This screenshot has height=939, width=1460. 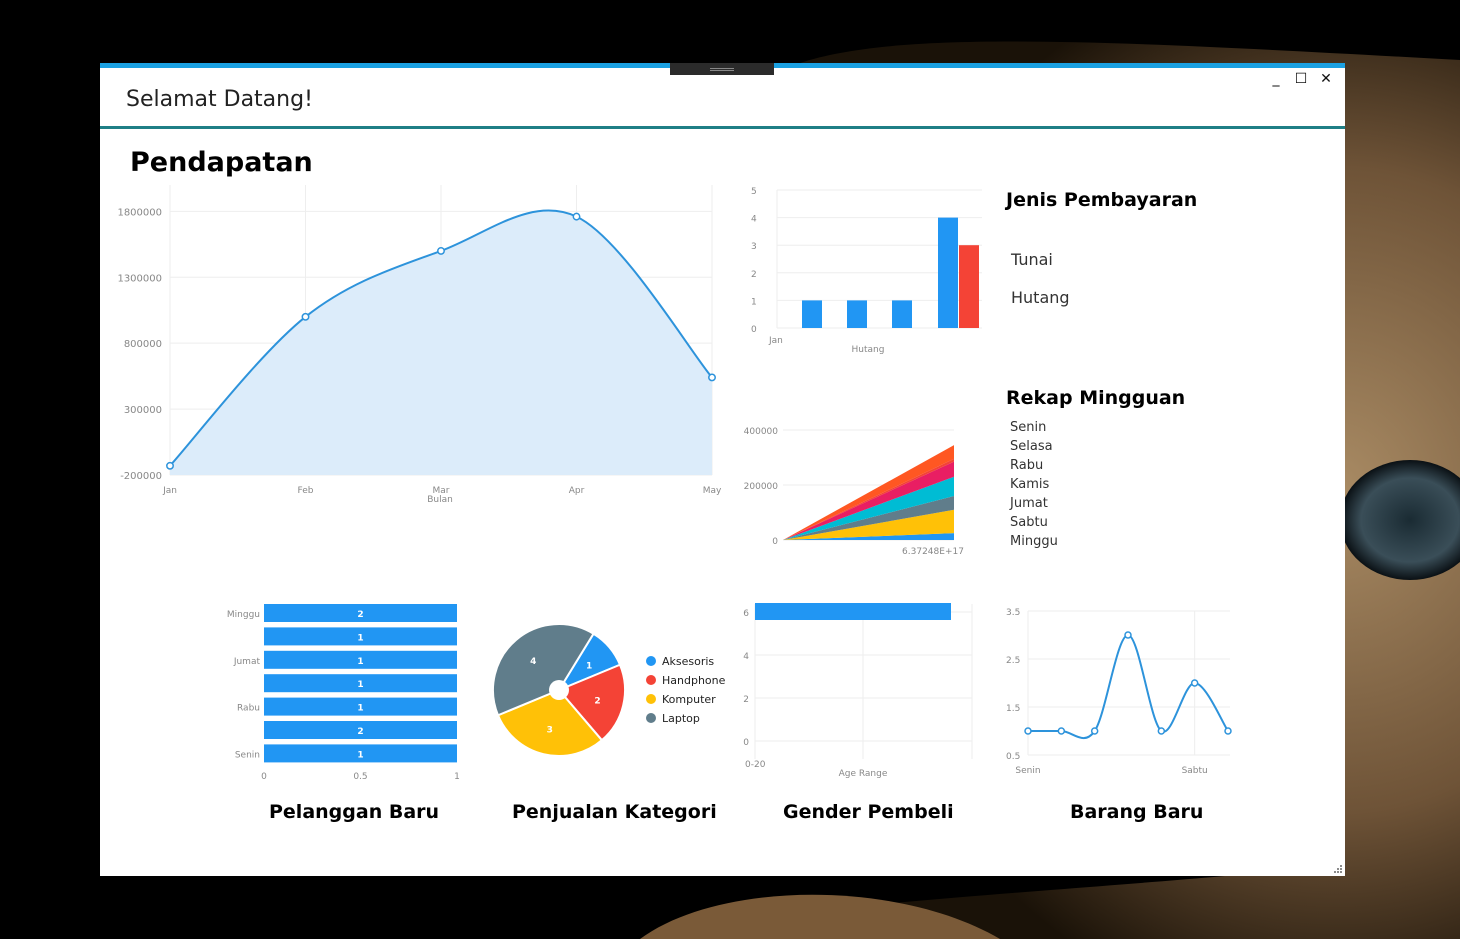 I want to click on rekap-mingguan-stacked-area-chart: 400000 200000 0 6.37248E+17, so click(x=854, y=492).